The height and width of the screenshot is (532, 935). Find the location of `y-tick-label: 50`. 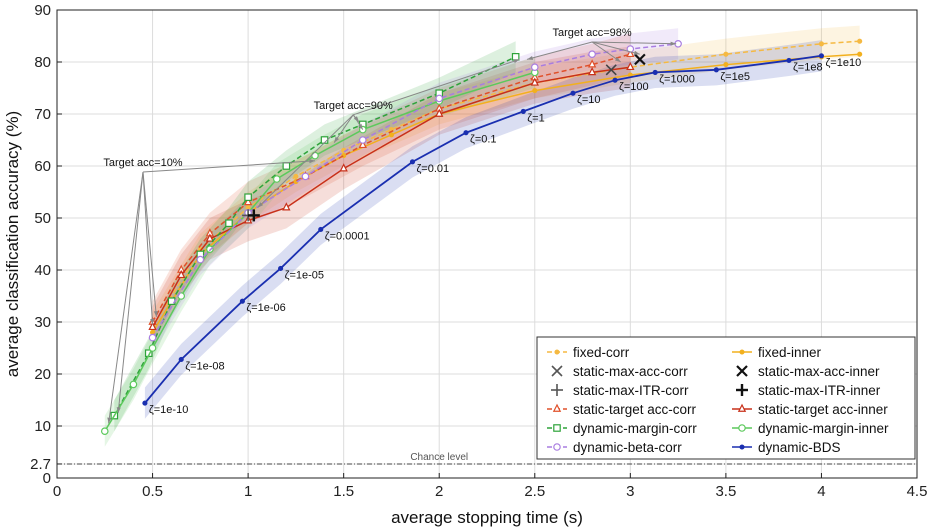

y-tick-label: 50 is located at coordinates (42, 218).